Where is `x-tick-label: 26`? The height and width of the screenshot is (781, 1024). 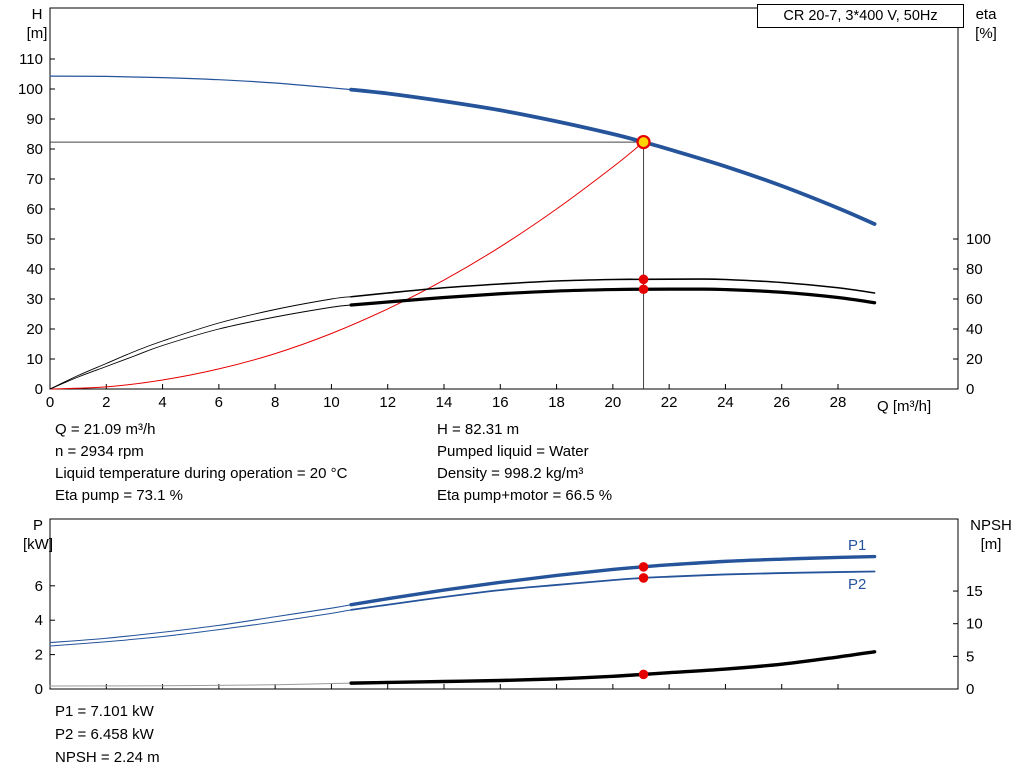 x-tick-label: 26 is located at coordinates (781, 402).